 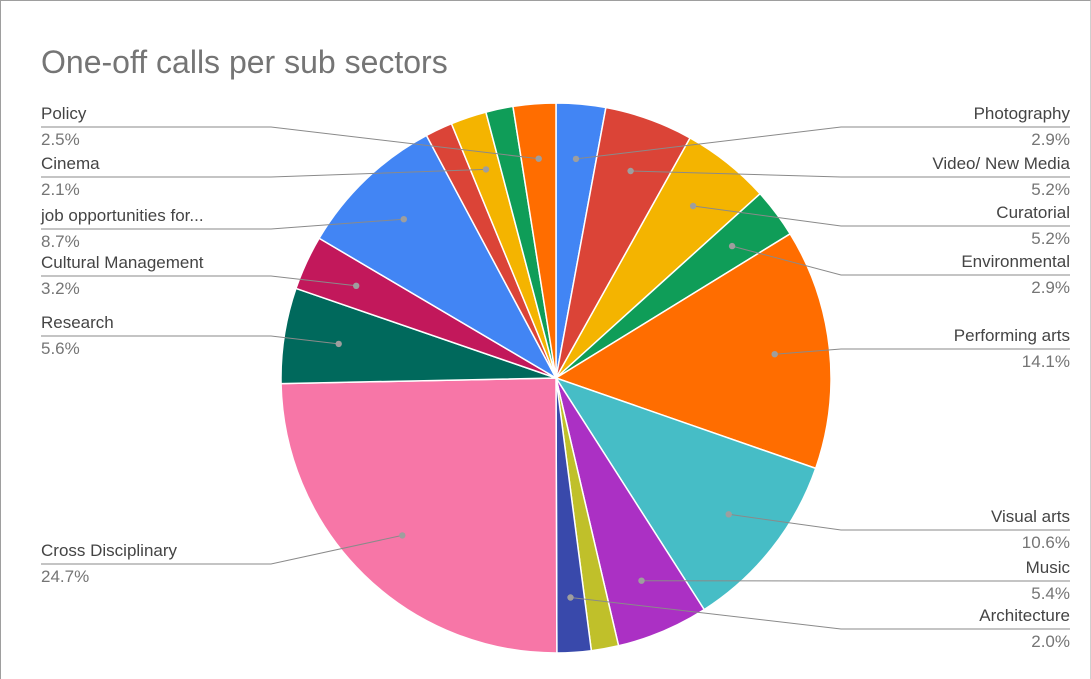 What do you see at coordinates (1050, 287) in the screenshot?
I see `slice-value-environmental: 2.9%` at bounding box center [1050, 287].